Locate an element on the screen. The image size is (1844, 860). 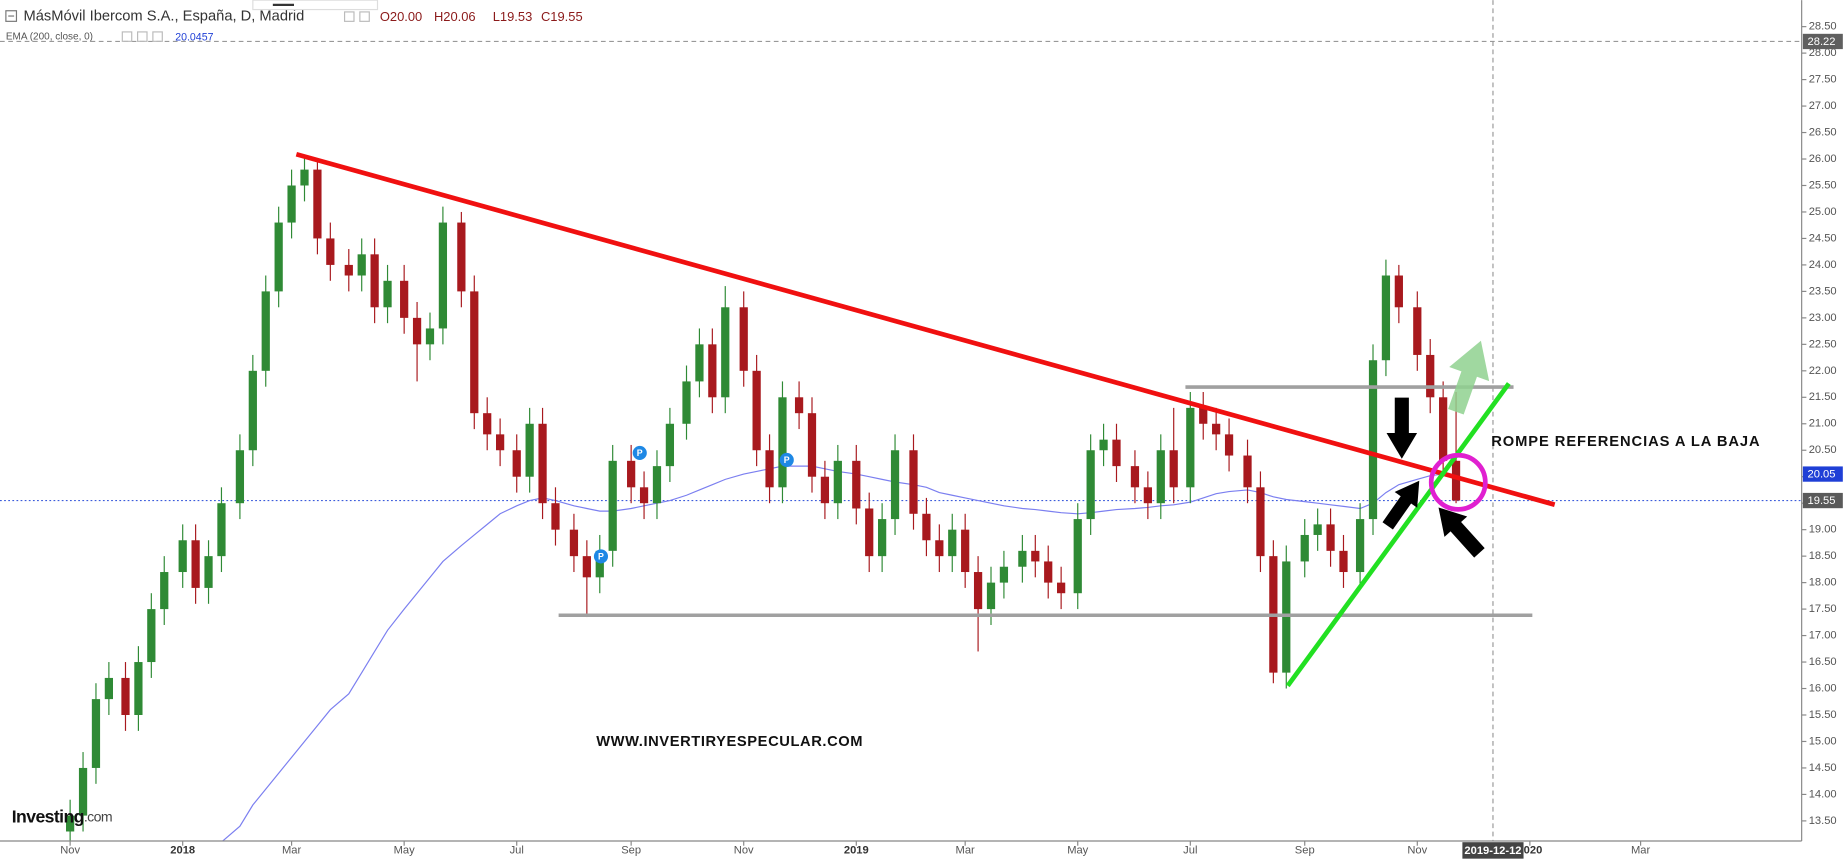
y-tick-label: 25.50 is located at coordinates (1823, 185).